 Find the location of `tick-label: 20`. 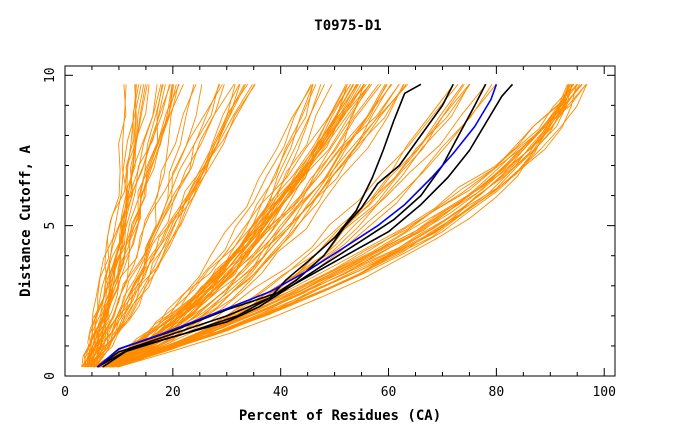

tick-label: 20 is located at coordinates (173, 392).